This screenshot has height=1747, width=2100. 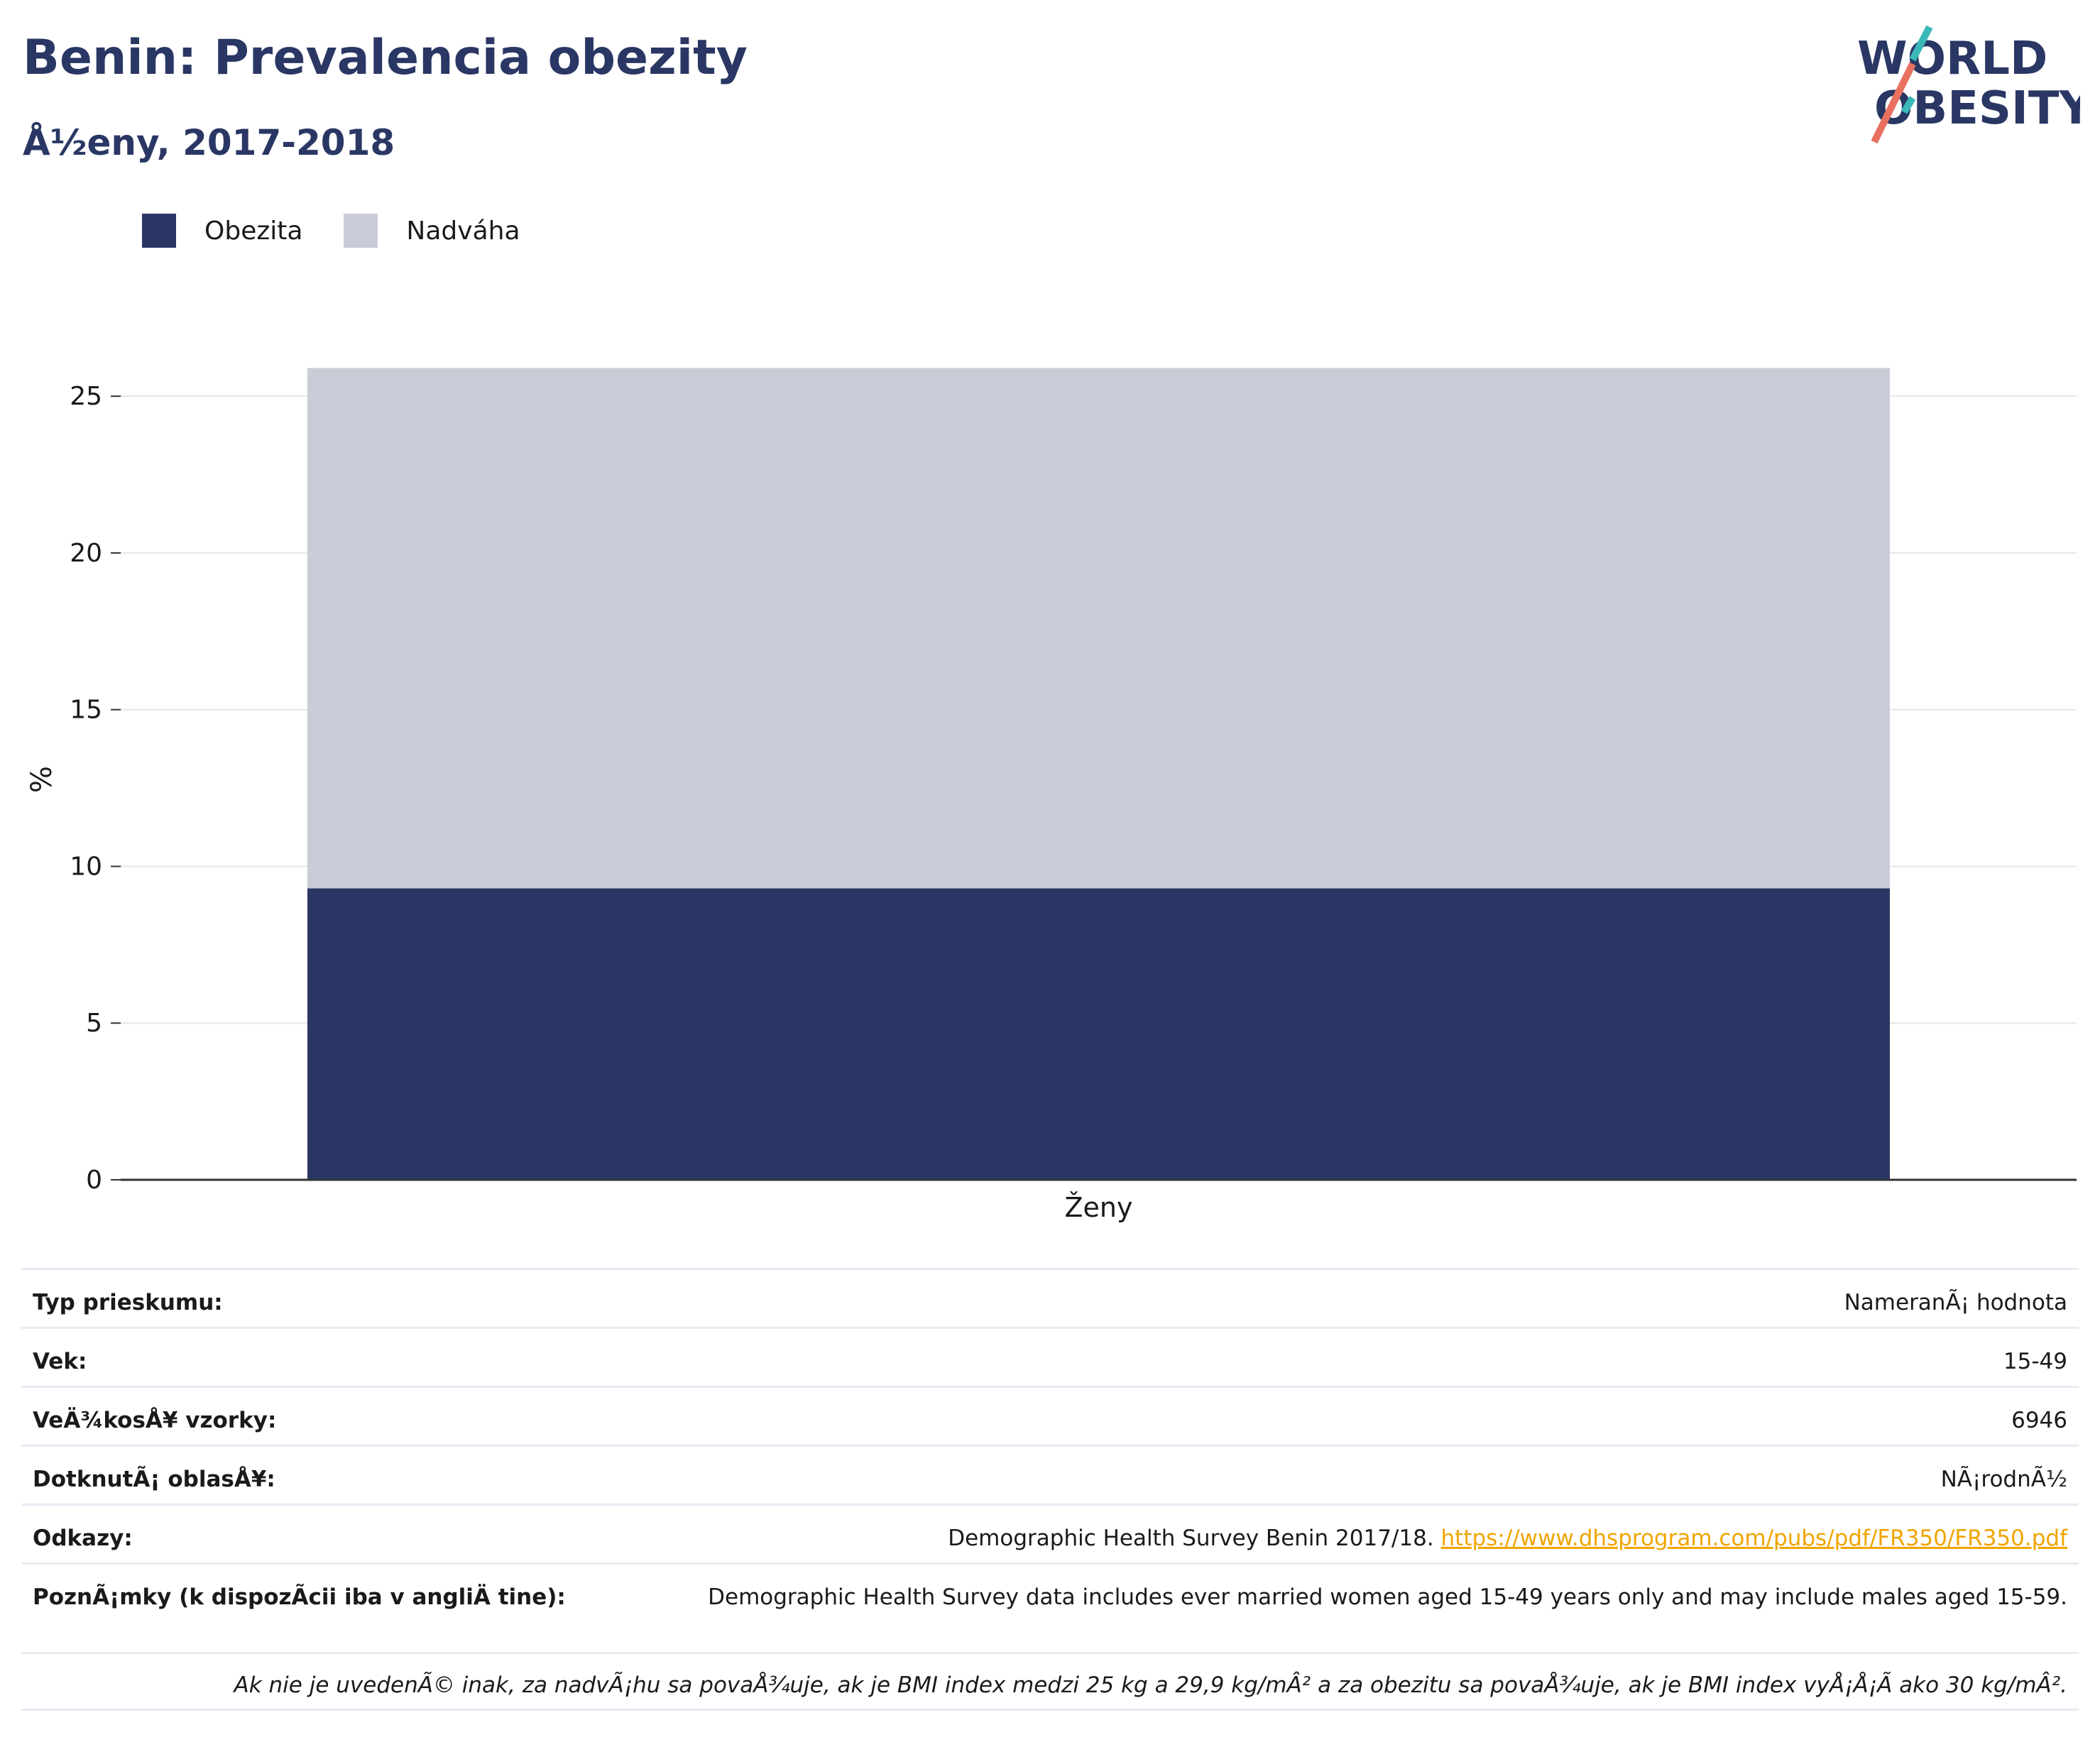 What do you see at coordinates (94, 1023) in the screenshot?
I see `y-tick-label: 5` at bounding box center [94, 1023].